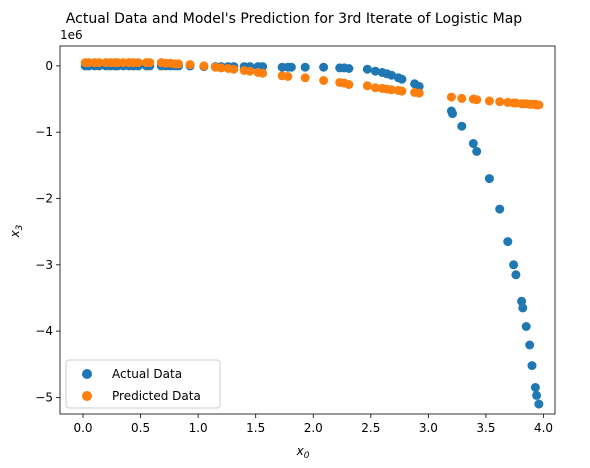 The image size is (590, 468). What do you see at coordinates (44, 265) in the screenshot?
I see `y-tick-label: −3` at bounding box center [44, 265].